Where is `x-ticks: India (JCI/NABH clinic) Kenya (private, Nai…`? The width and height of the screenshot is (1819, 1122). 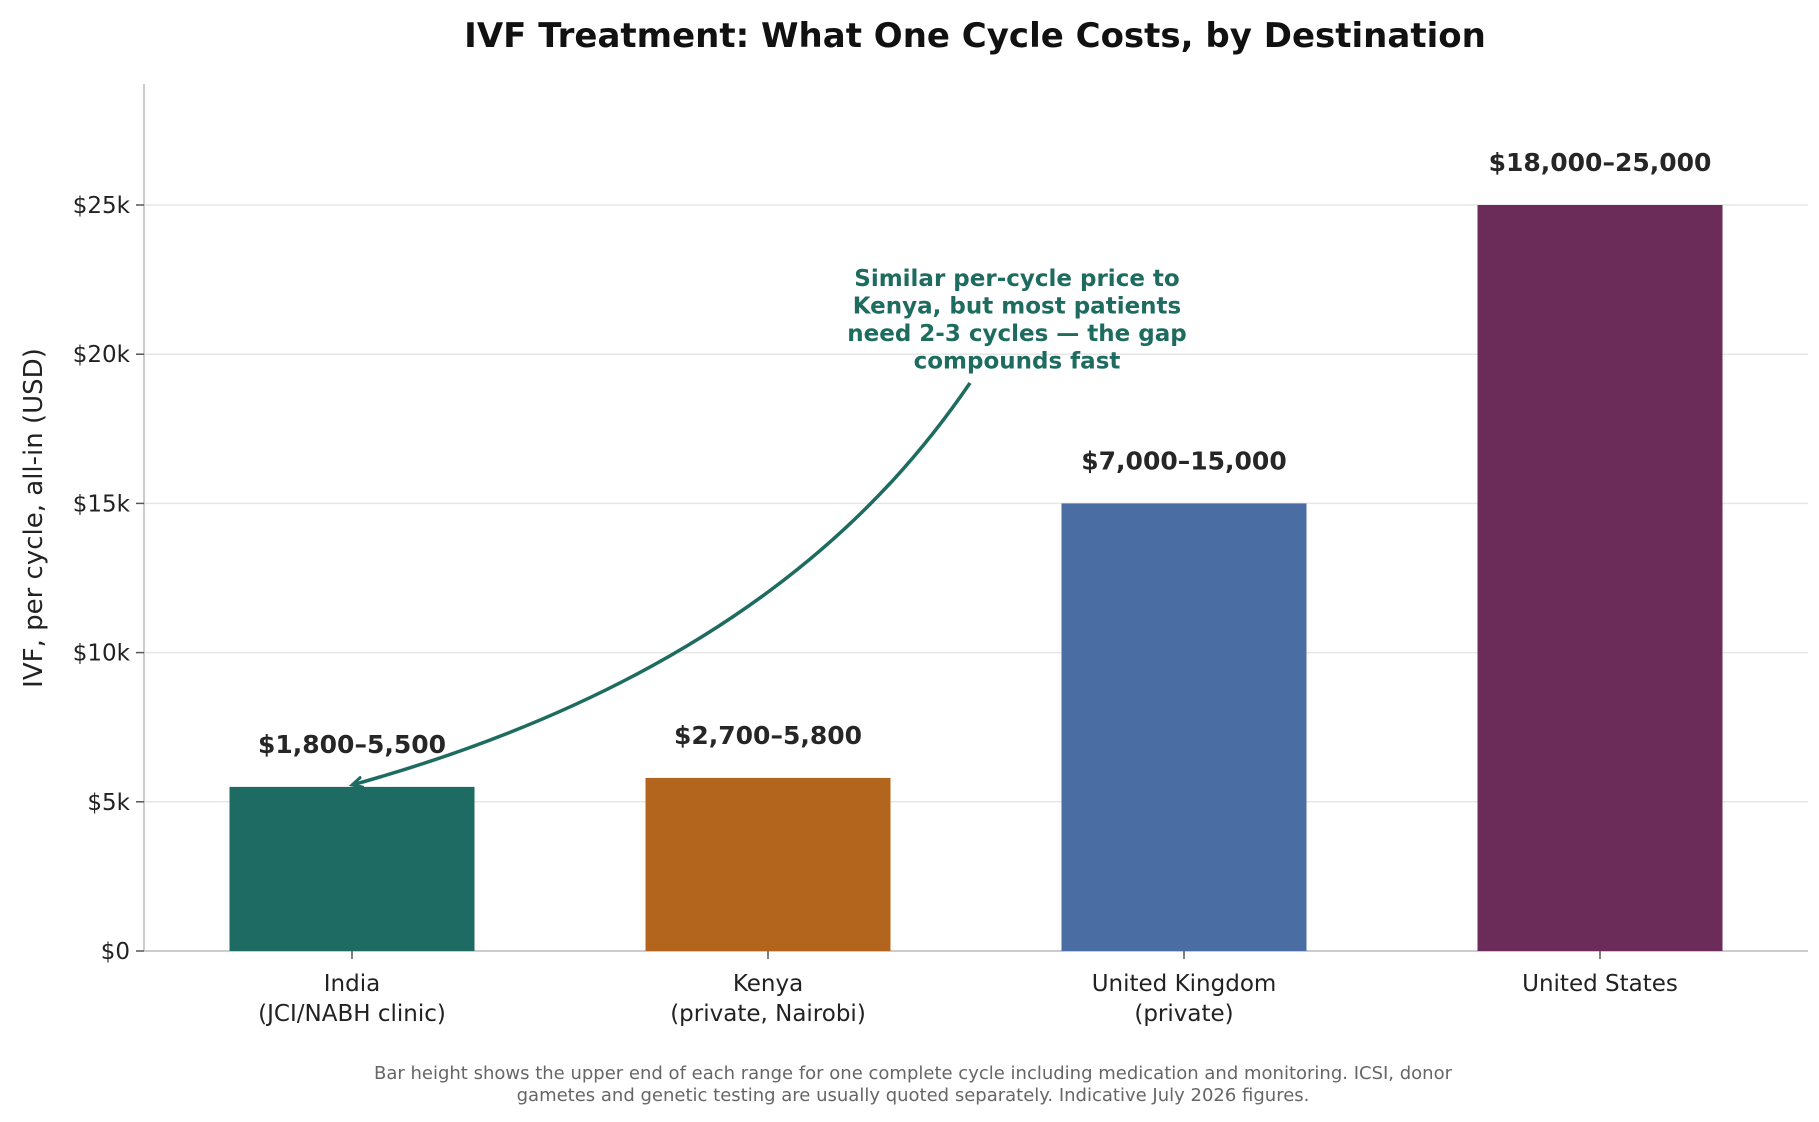 x-ticks: India (JCI/NABH clinic) Kenya (private, Nai… is located at coordinates (968, 989).